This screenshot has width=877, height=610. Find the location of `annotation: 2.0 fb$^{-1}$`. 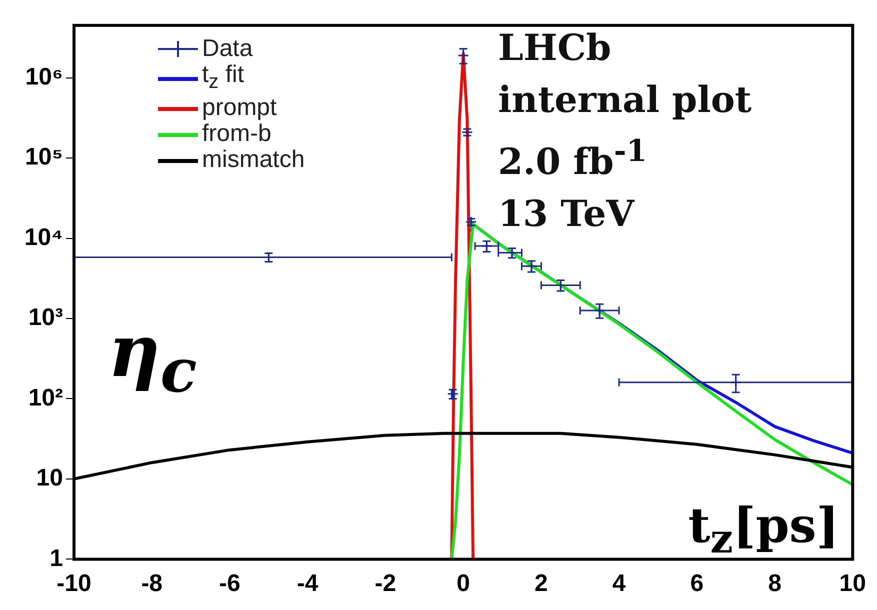

annotation: 2.0 fb$^{-1}$ is located at coordinates (573, 159).